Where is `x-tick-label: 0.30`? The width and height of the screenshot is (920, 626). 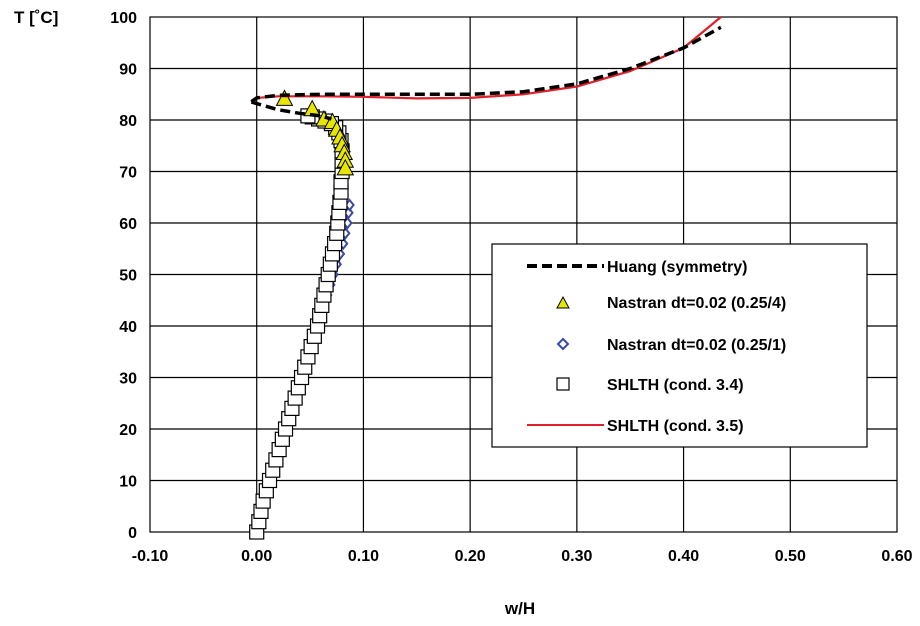 x-tick-label: 0.30 is located at coordinates (576, 556).